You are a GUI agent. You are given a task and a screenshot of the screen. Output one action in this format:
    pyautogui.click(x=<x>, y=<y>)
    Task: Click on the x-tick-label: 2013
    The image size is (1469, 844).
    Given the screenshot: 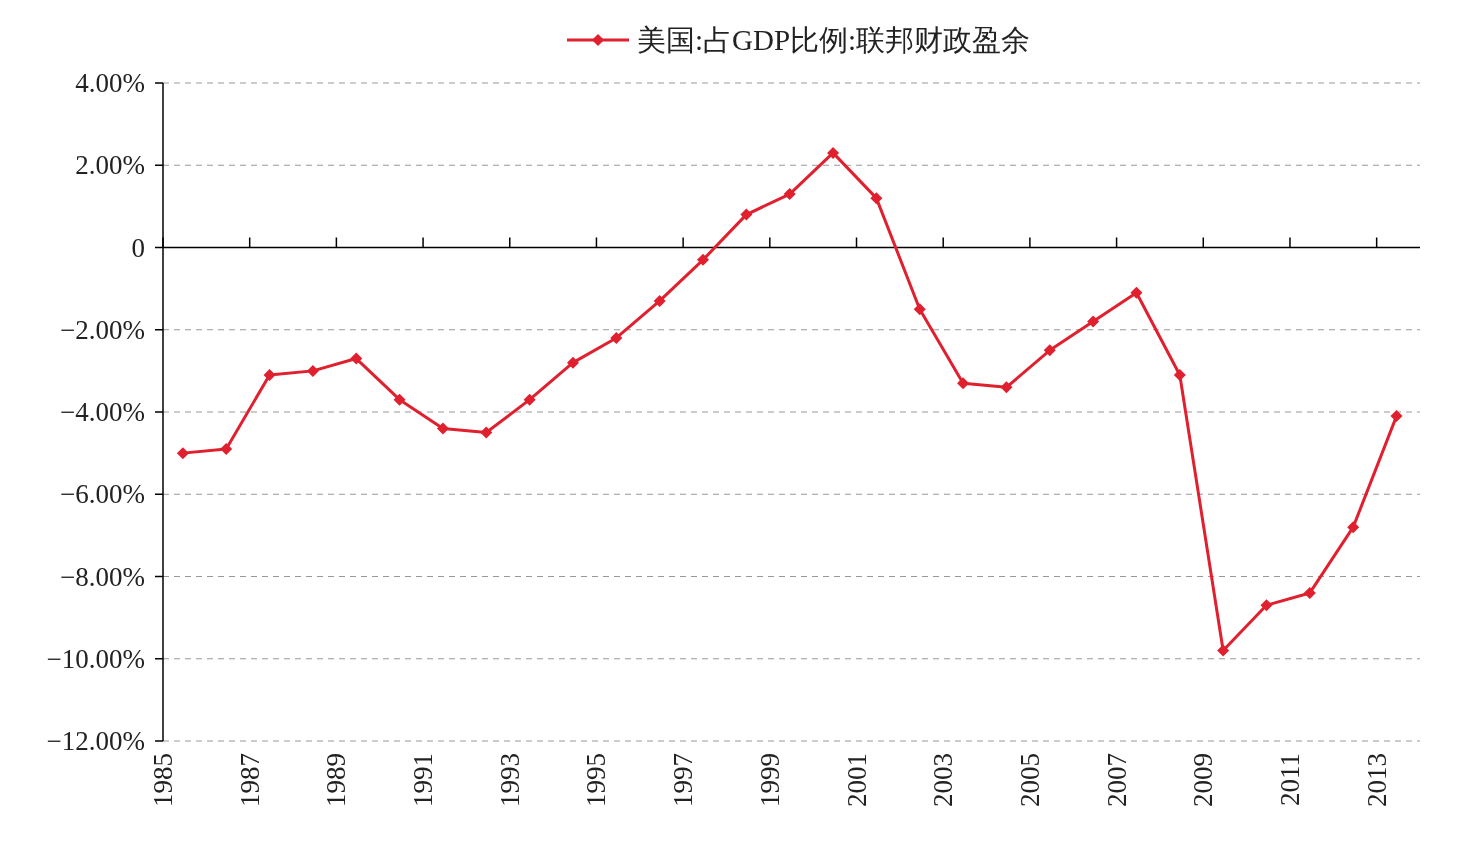 What is the action you would take?
    pyautogui.click(x=1376, y=780)
    